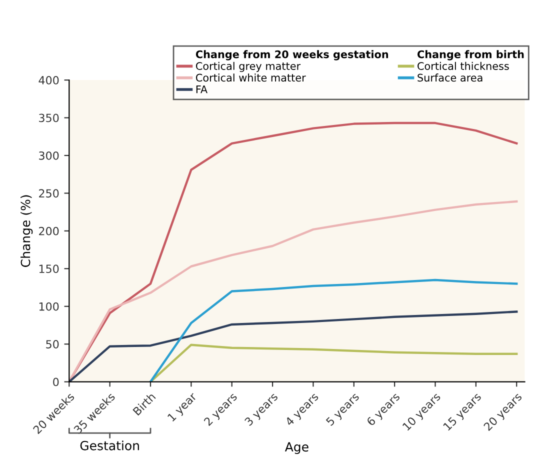 This screenshot has width=536, height=460. What do you see at coordinates (251, 78) in the screenshot?
I see `legend-label: Cortical white matter` at bounding box center [251, 78].